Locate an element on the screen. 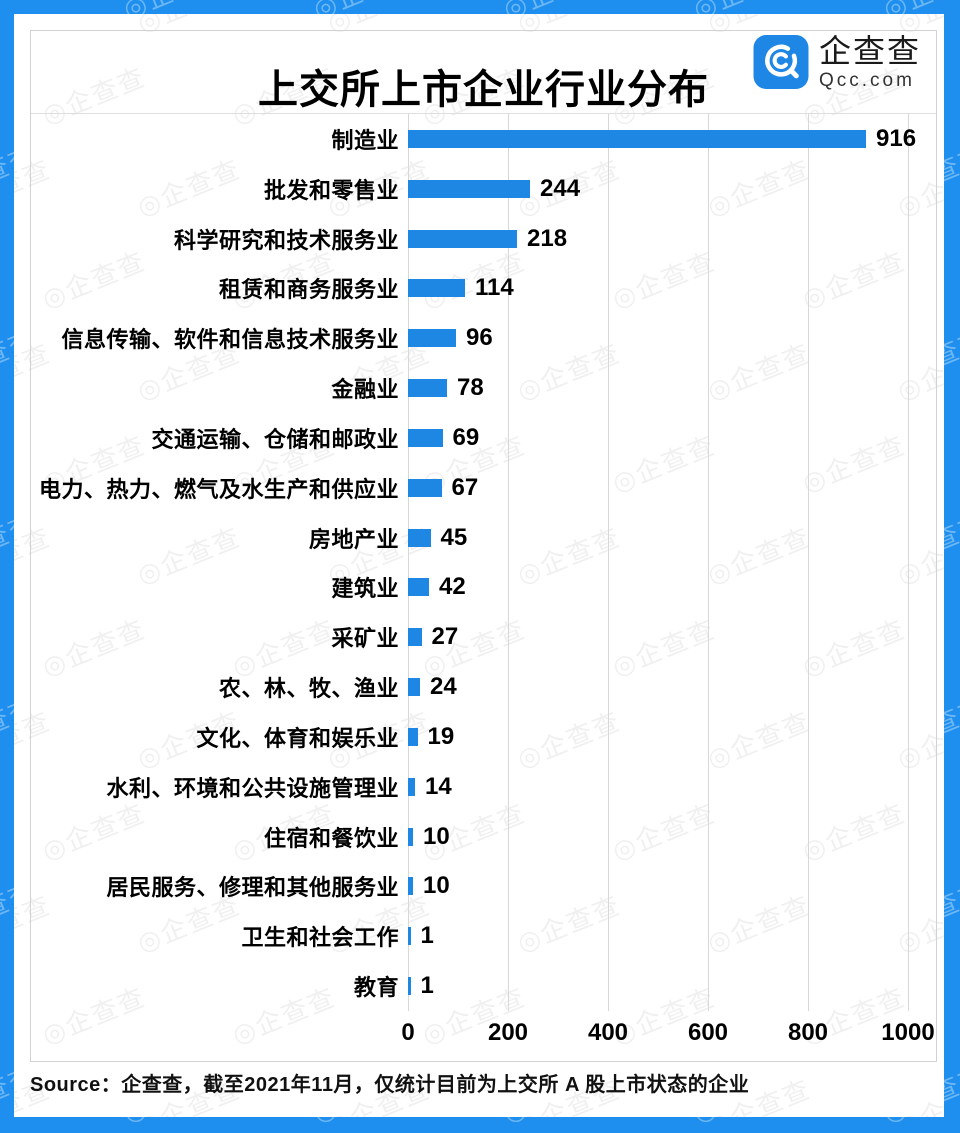 Image resolution: width=960 pixels, height=1133 pixels. category-label: 水利、环境和公共设施管理业 is located at coordinates (252, 788).